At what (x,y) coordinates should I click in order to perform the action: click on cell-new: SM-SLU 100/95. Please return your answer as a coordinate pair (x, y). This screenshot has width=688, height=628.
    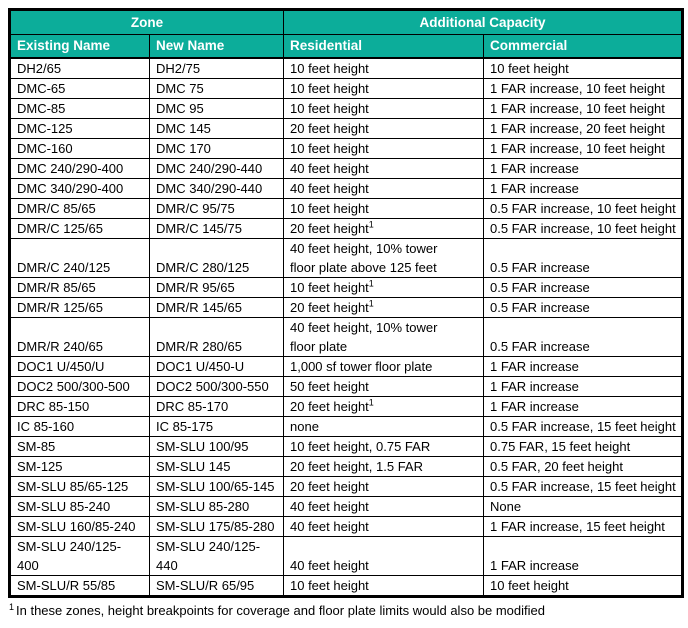
    Looking at the image, I should click on (216, 446).